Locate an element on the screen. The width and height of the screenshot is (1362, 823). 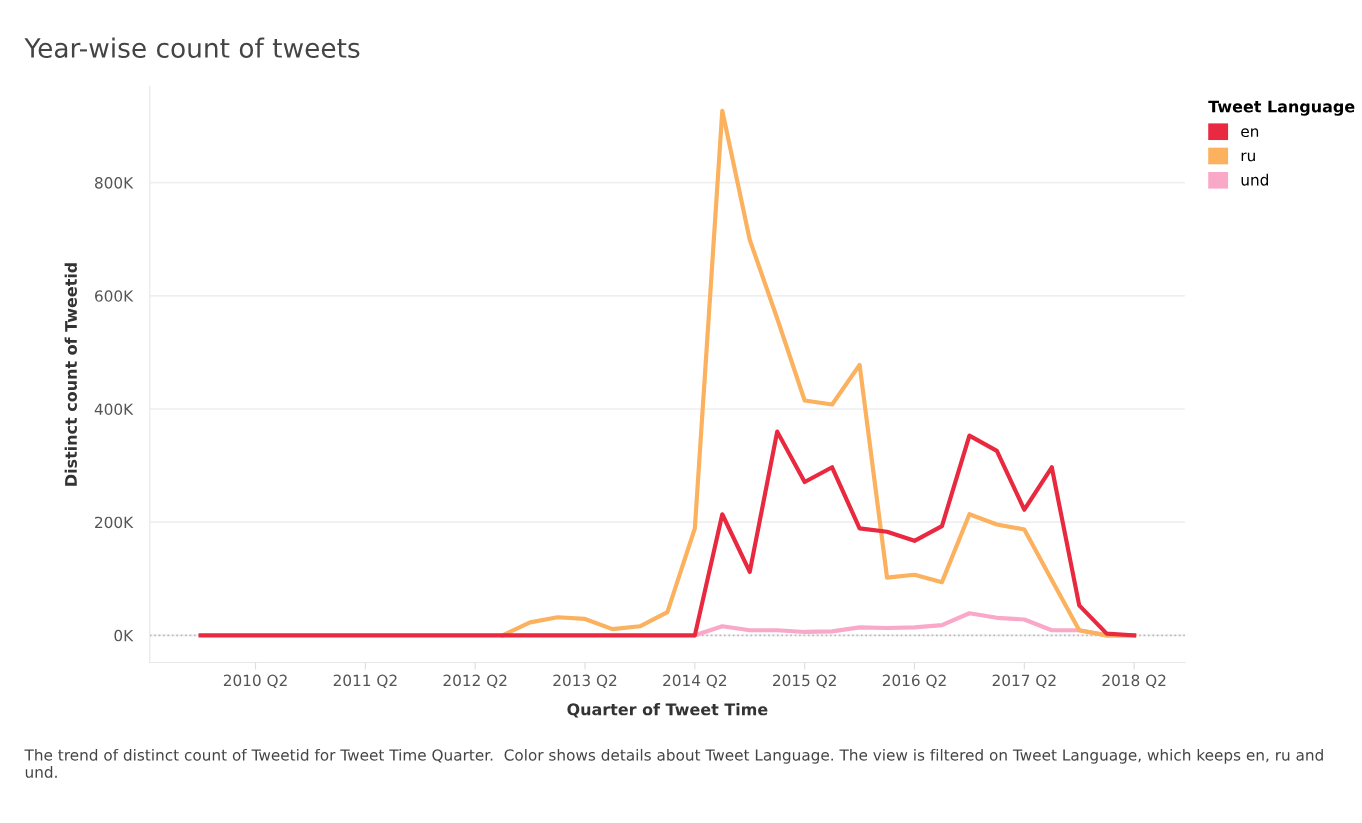
x-tick-label: 2013 Q2 is located at coordinates (585, 681).